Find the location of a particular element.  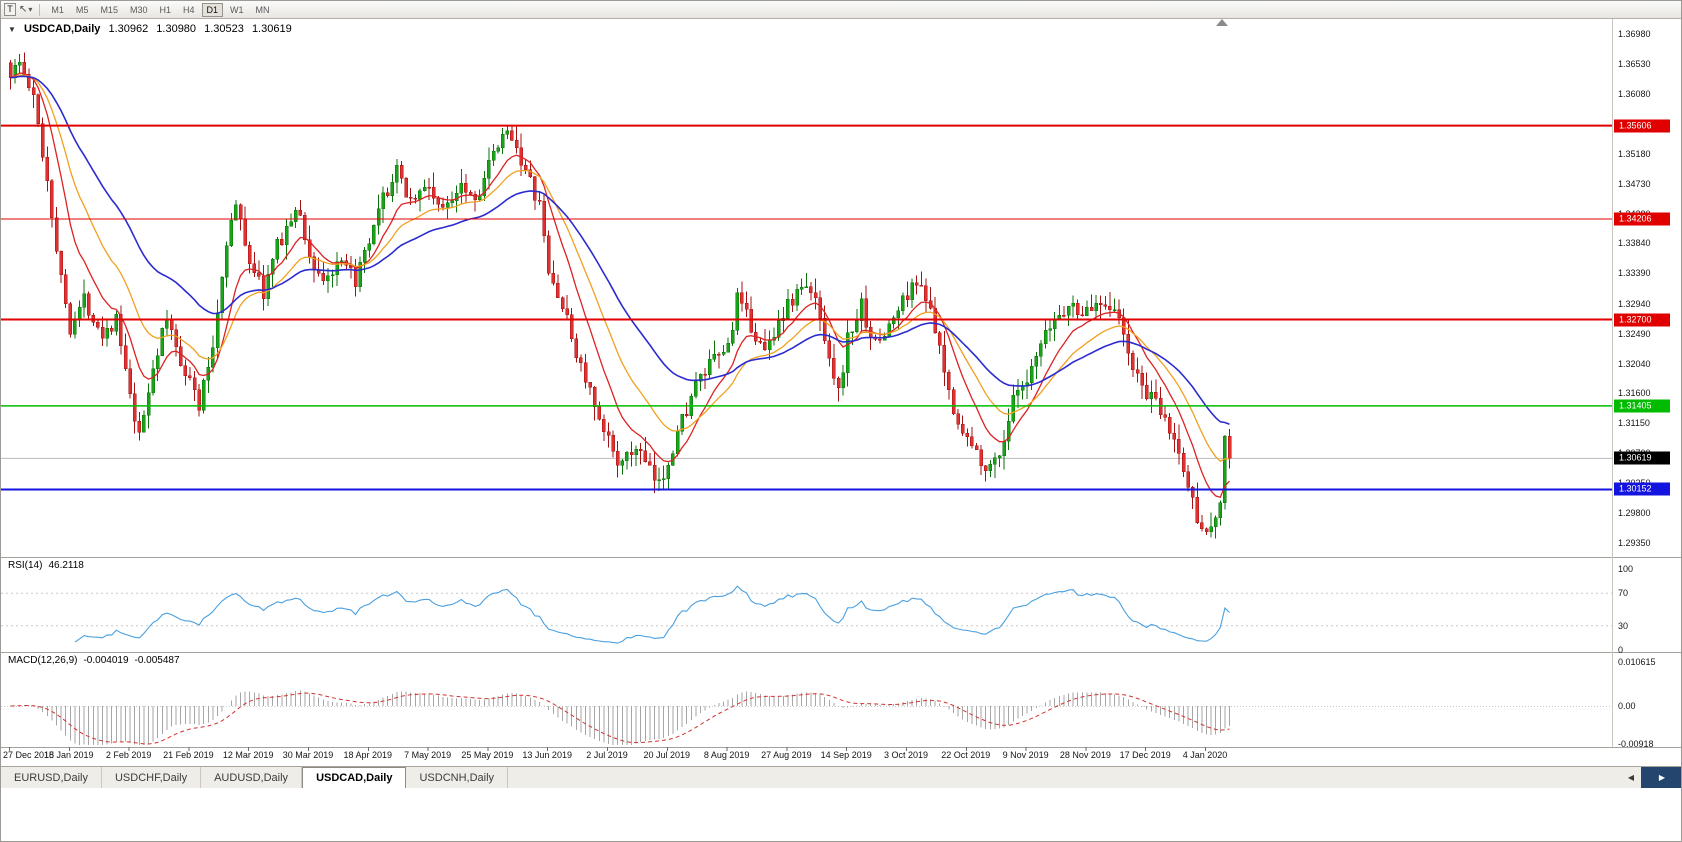

chevron-down-icon: ▾ is located at coordinates (30, 9).